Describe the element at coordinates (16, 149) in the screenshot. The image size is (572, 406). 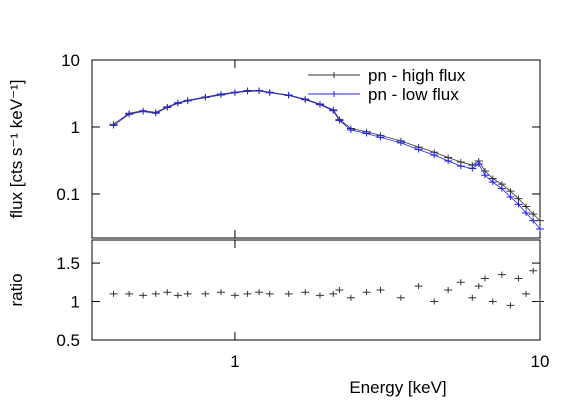
I see `y-axis-label: flux [cts s⁻¹ keV⁻¹]` at that location.